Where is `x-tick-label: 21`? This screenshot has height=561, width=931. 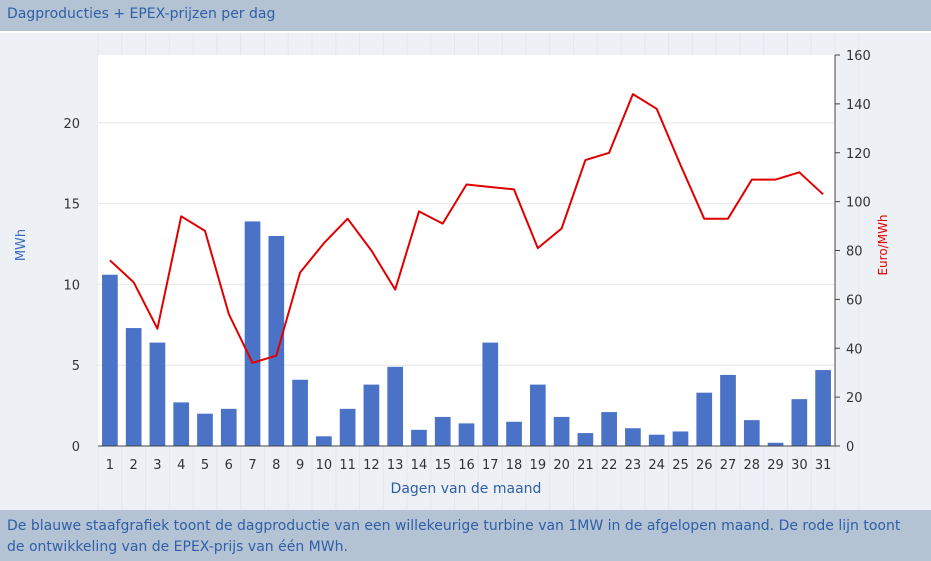 x-tick-label: 21 is located at coordinates (585, 465).